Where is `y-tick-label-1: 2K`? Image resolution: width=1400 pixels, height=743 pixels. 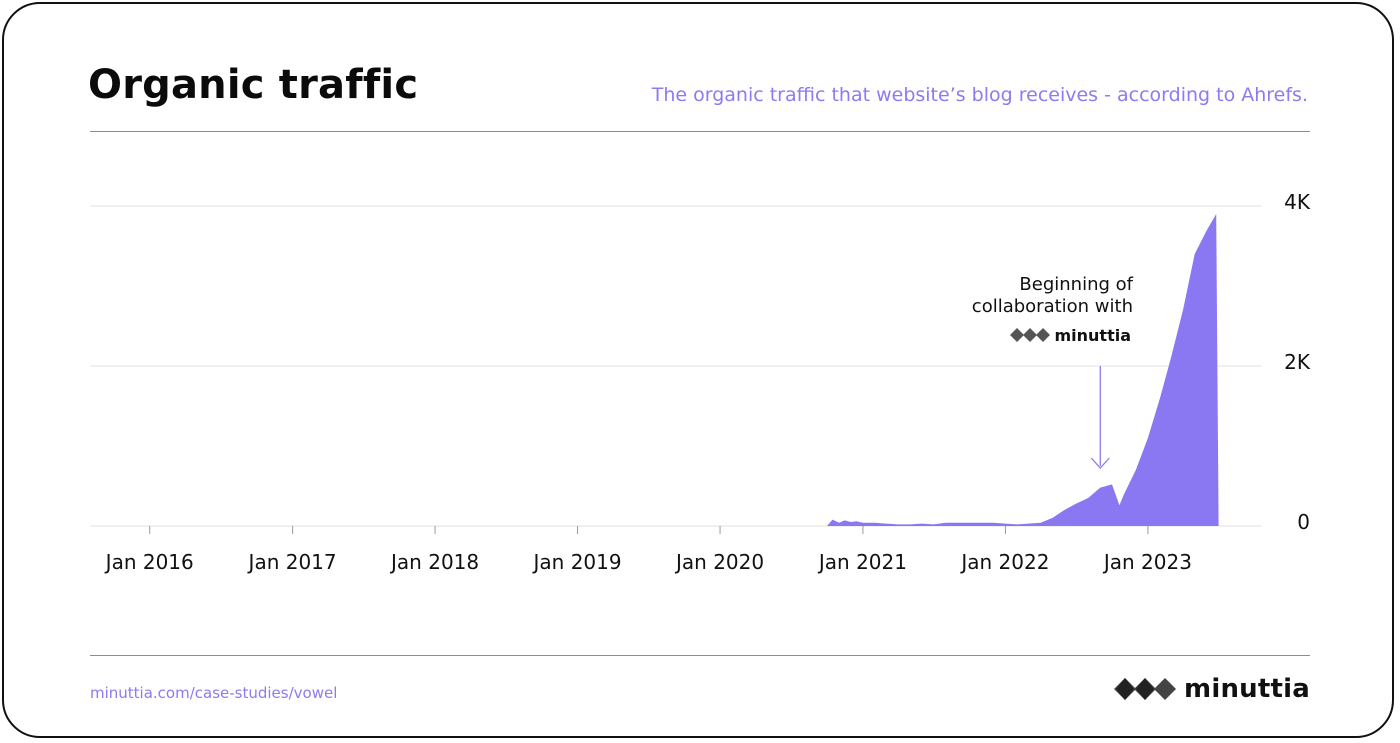 y-tick-label-1: 2K is located at coordinates (1297, 362).